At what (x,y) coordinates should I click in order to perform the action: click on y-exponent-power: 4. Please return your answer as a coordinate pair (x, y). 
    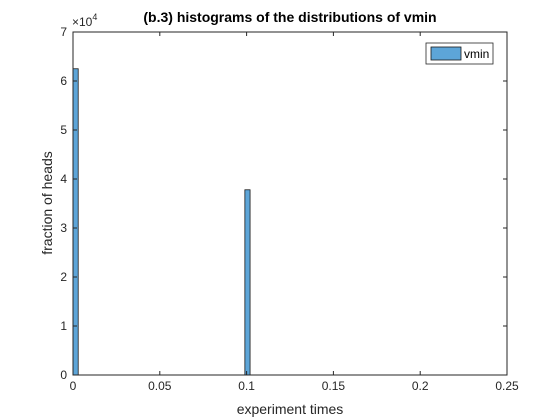
    Looking at the image, I should click on (94, 17).